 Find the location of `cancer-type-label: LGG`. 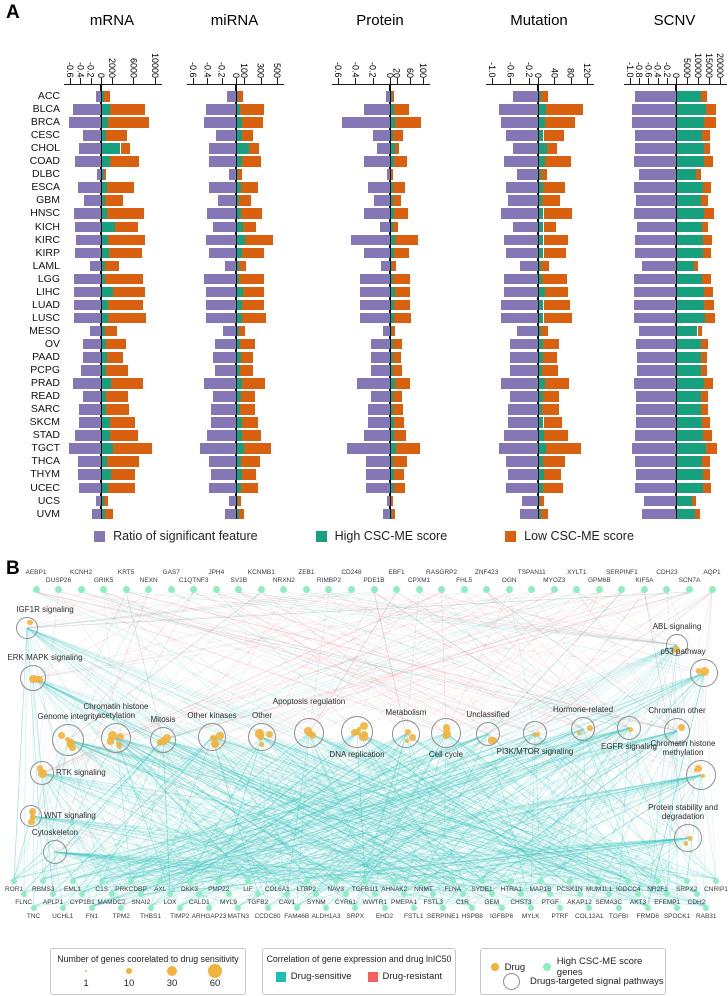

cancer-type-label: LGG is located at coordinates (48, 278).